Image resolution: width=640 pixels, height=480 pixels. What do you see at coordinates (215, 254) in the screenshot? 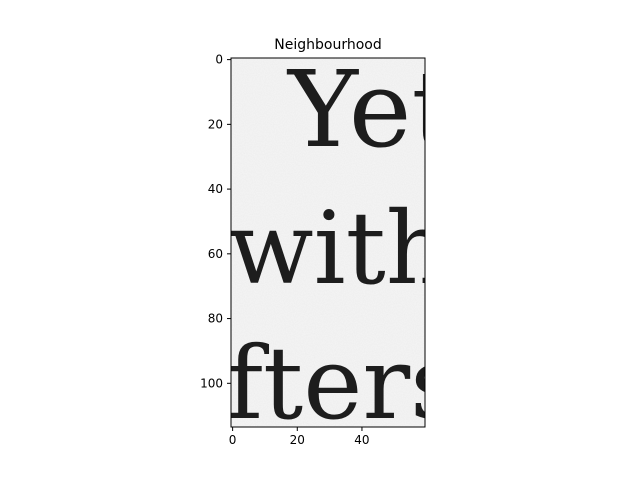
I see `y-tick-label: 60` at bounding box center [215, 254].